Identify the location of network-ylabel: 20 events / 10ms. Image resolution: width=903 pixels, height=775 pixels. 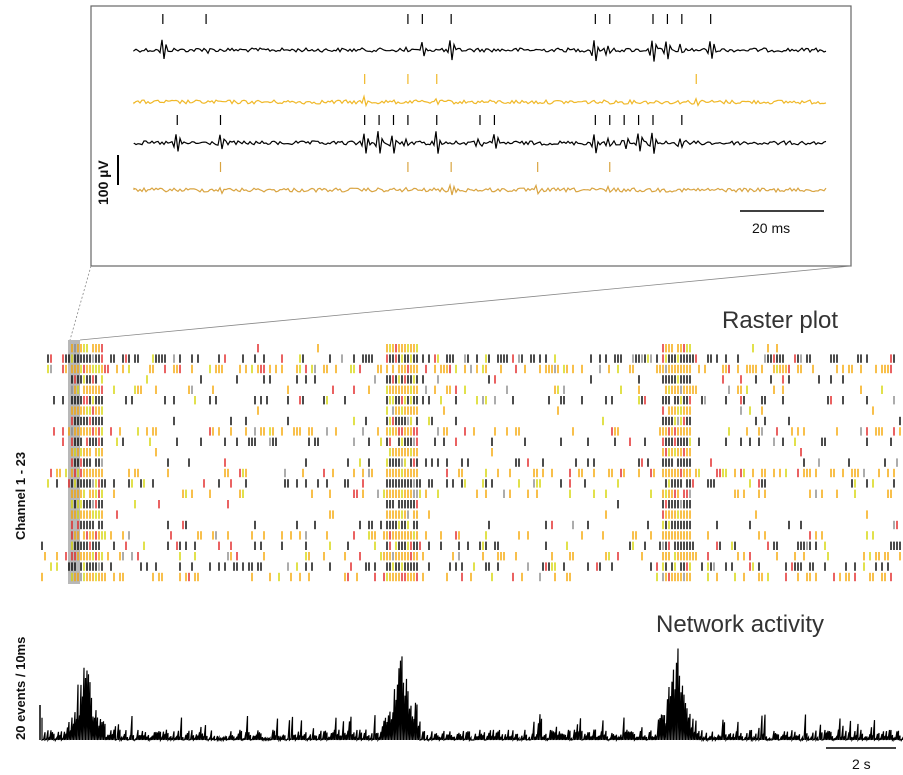
(20, 688).